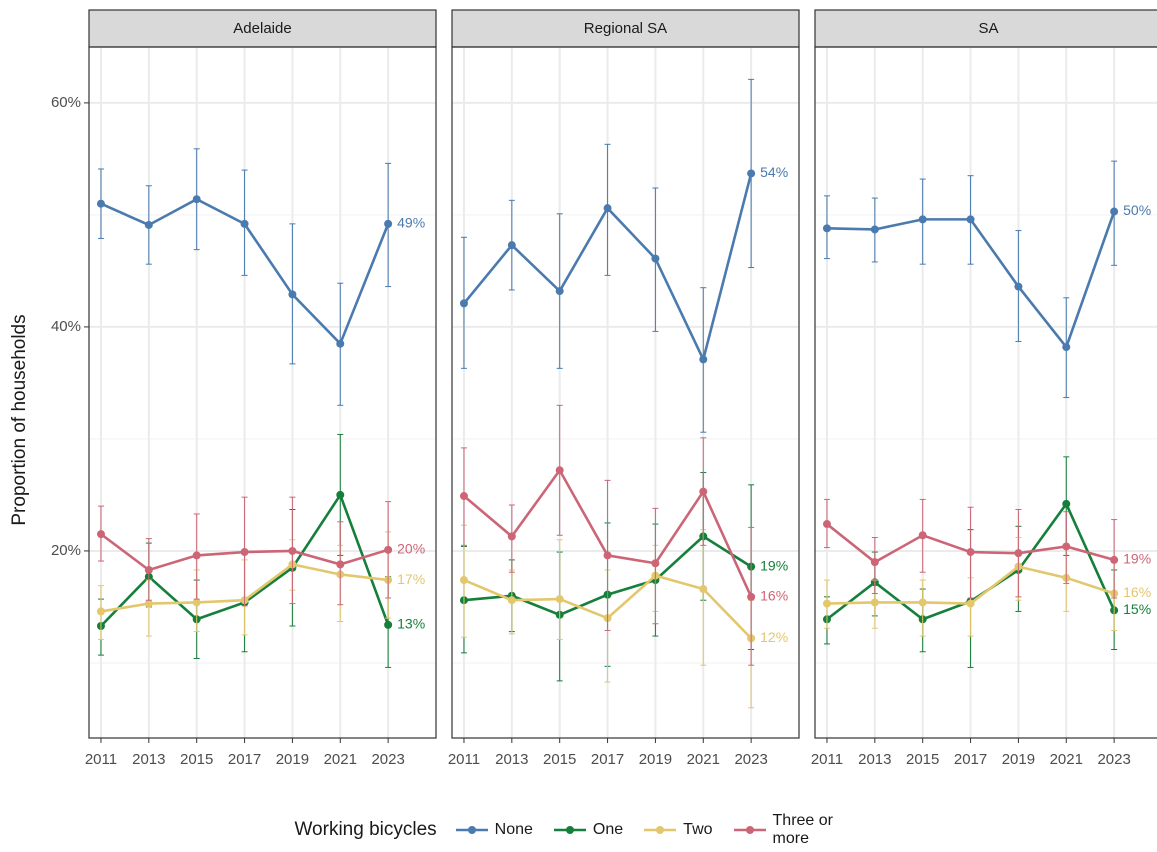  I want to click on legend-item: None, so click(494, 830).